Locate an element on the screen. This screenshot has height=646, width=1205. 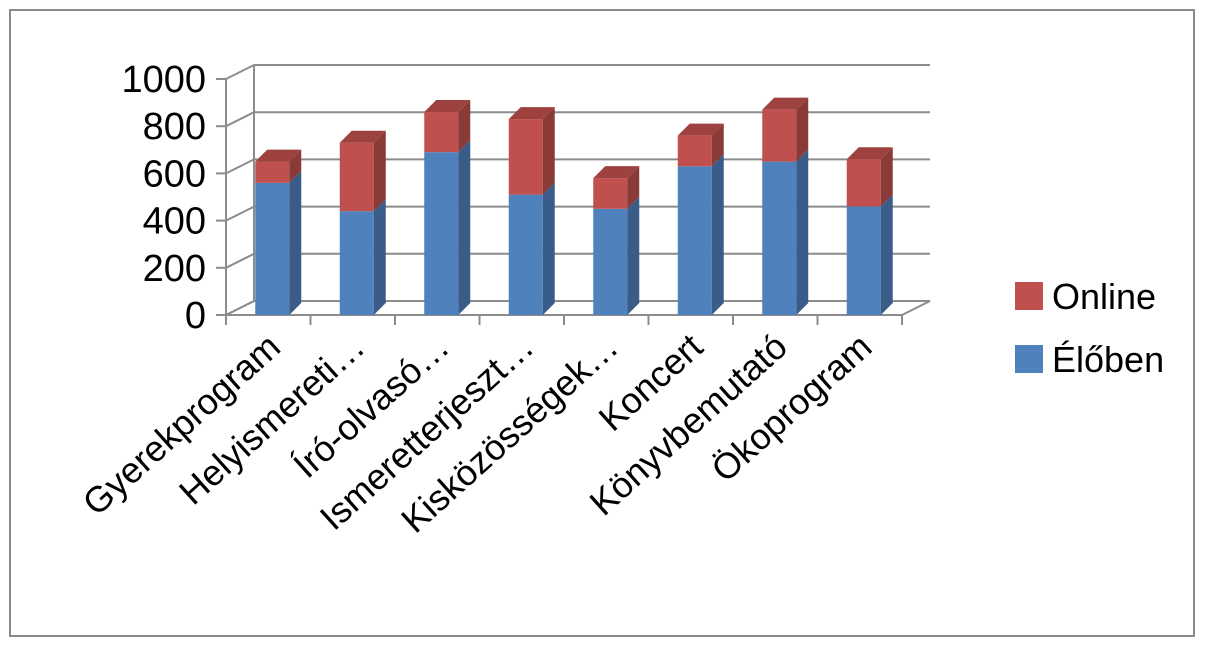
bar-side-Élőben-3 is located at coordinates (548, 248).